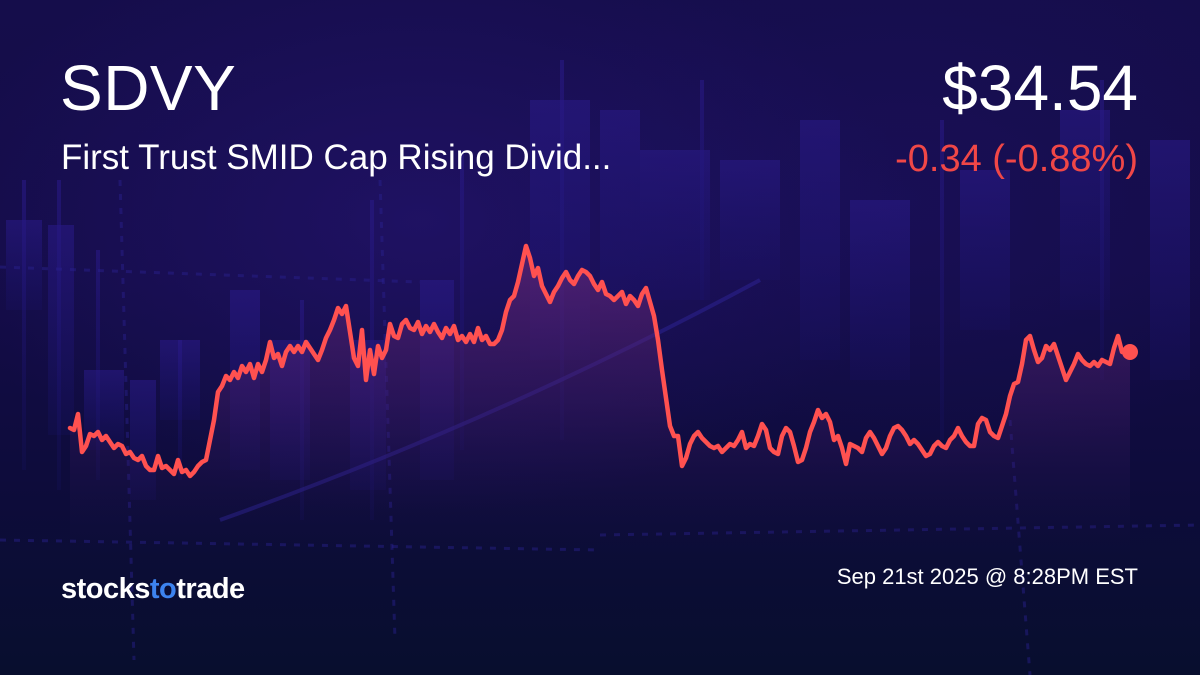  What do you see at coordinates (1040, 88) in the screenshot?
I see `current-price: $34.54` at bounding box center [1040, 88].